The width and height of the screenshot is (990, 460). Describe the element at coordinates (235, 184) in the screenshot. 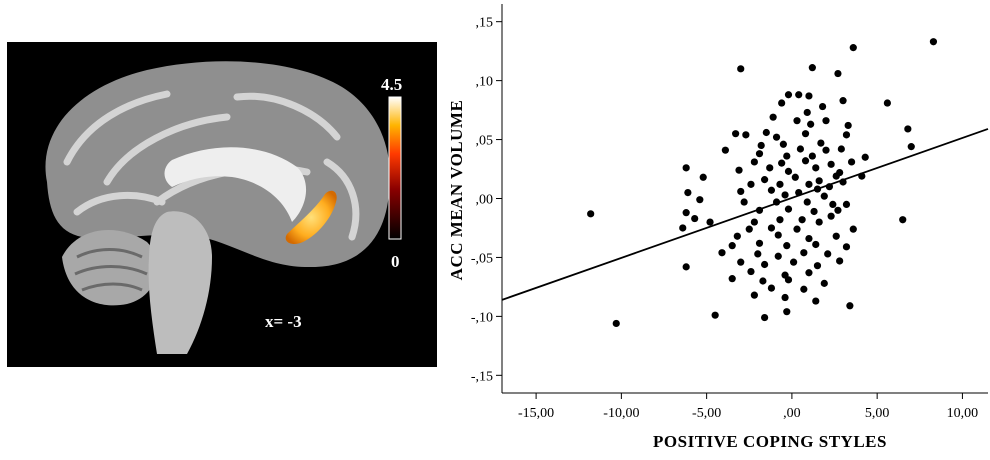

I see `corpus-callosum-shape` at that location.